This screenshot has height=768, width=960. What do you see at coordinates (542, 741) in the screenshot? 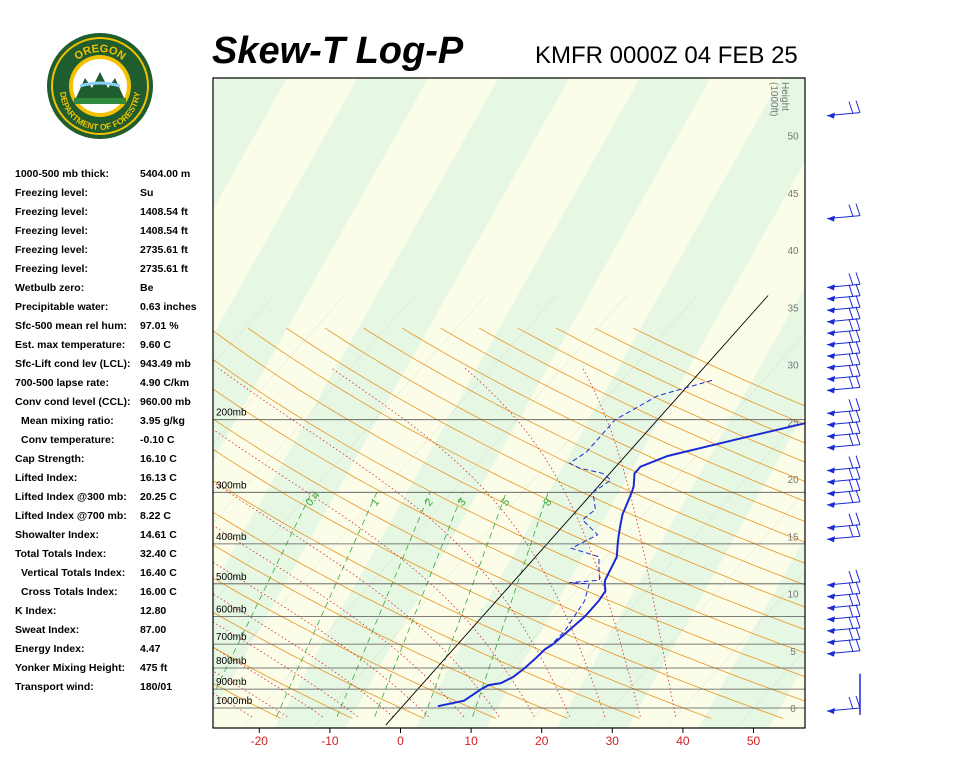
I see `x-axis-tick-label: 20` at bounding box center [542, 741].